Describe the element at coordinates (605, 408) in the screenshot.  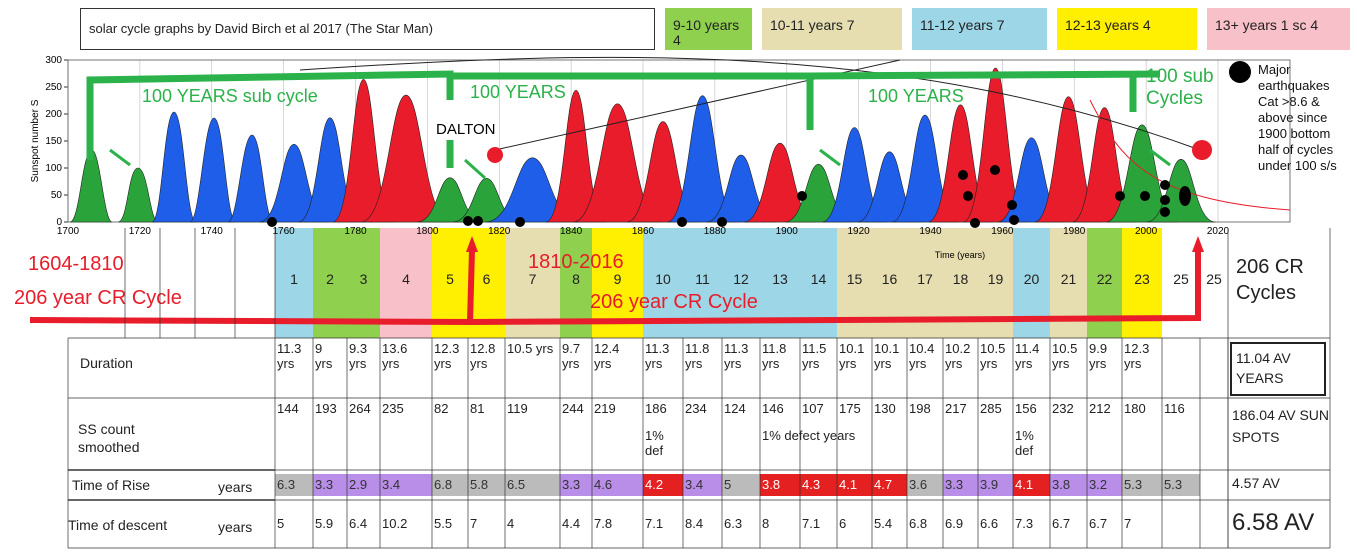
I see `ss-count-cell: 219` at that location.